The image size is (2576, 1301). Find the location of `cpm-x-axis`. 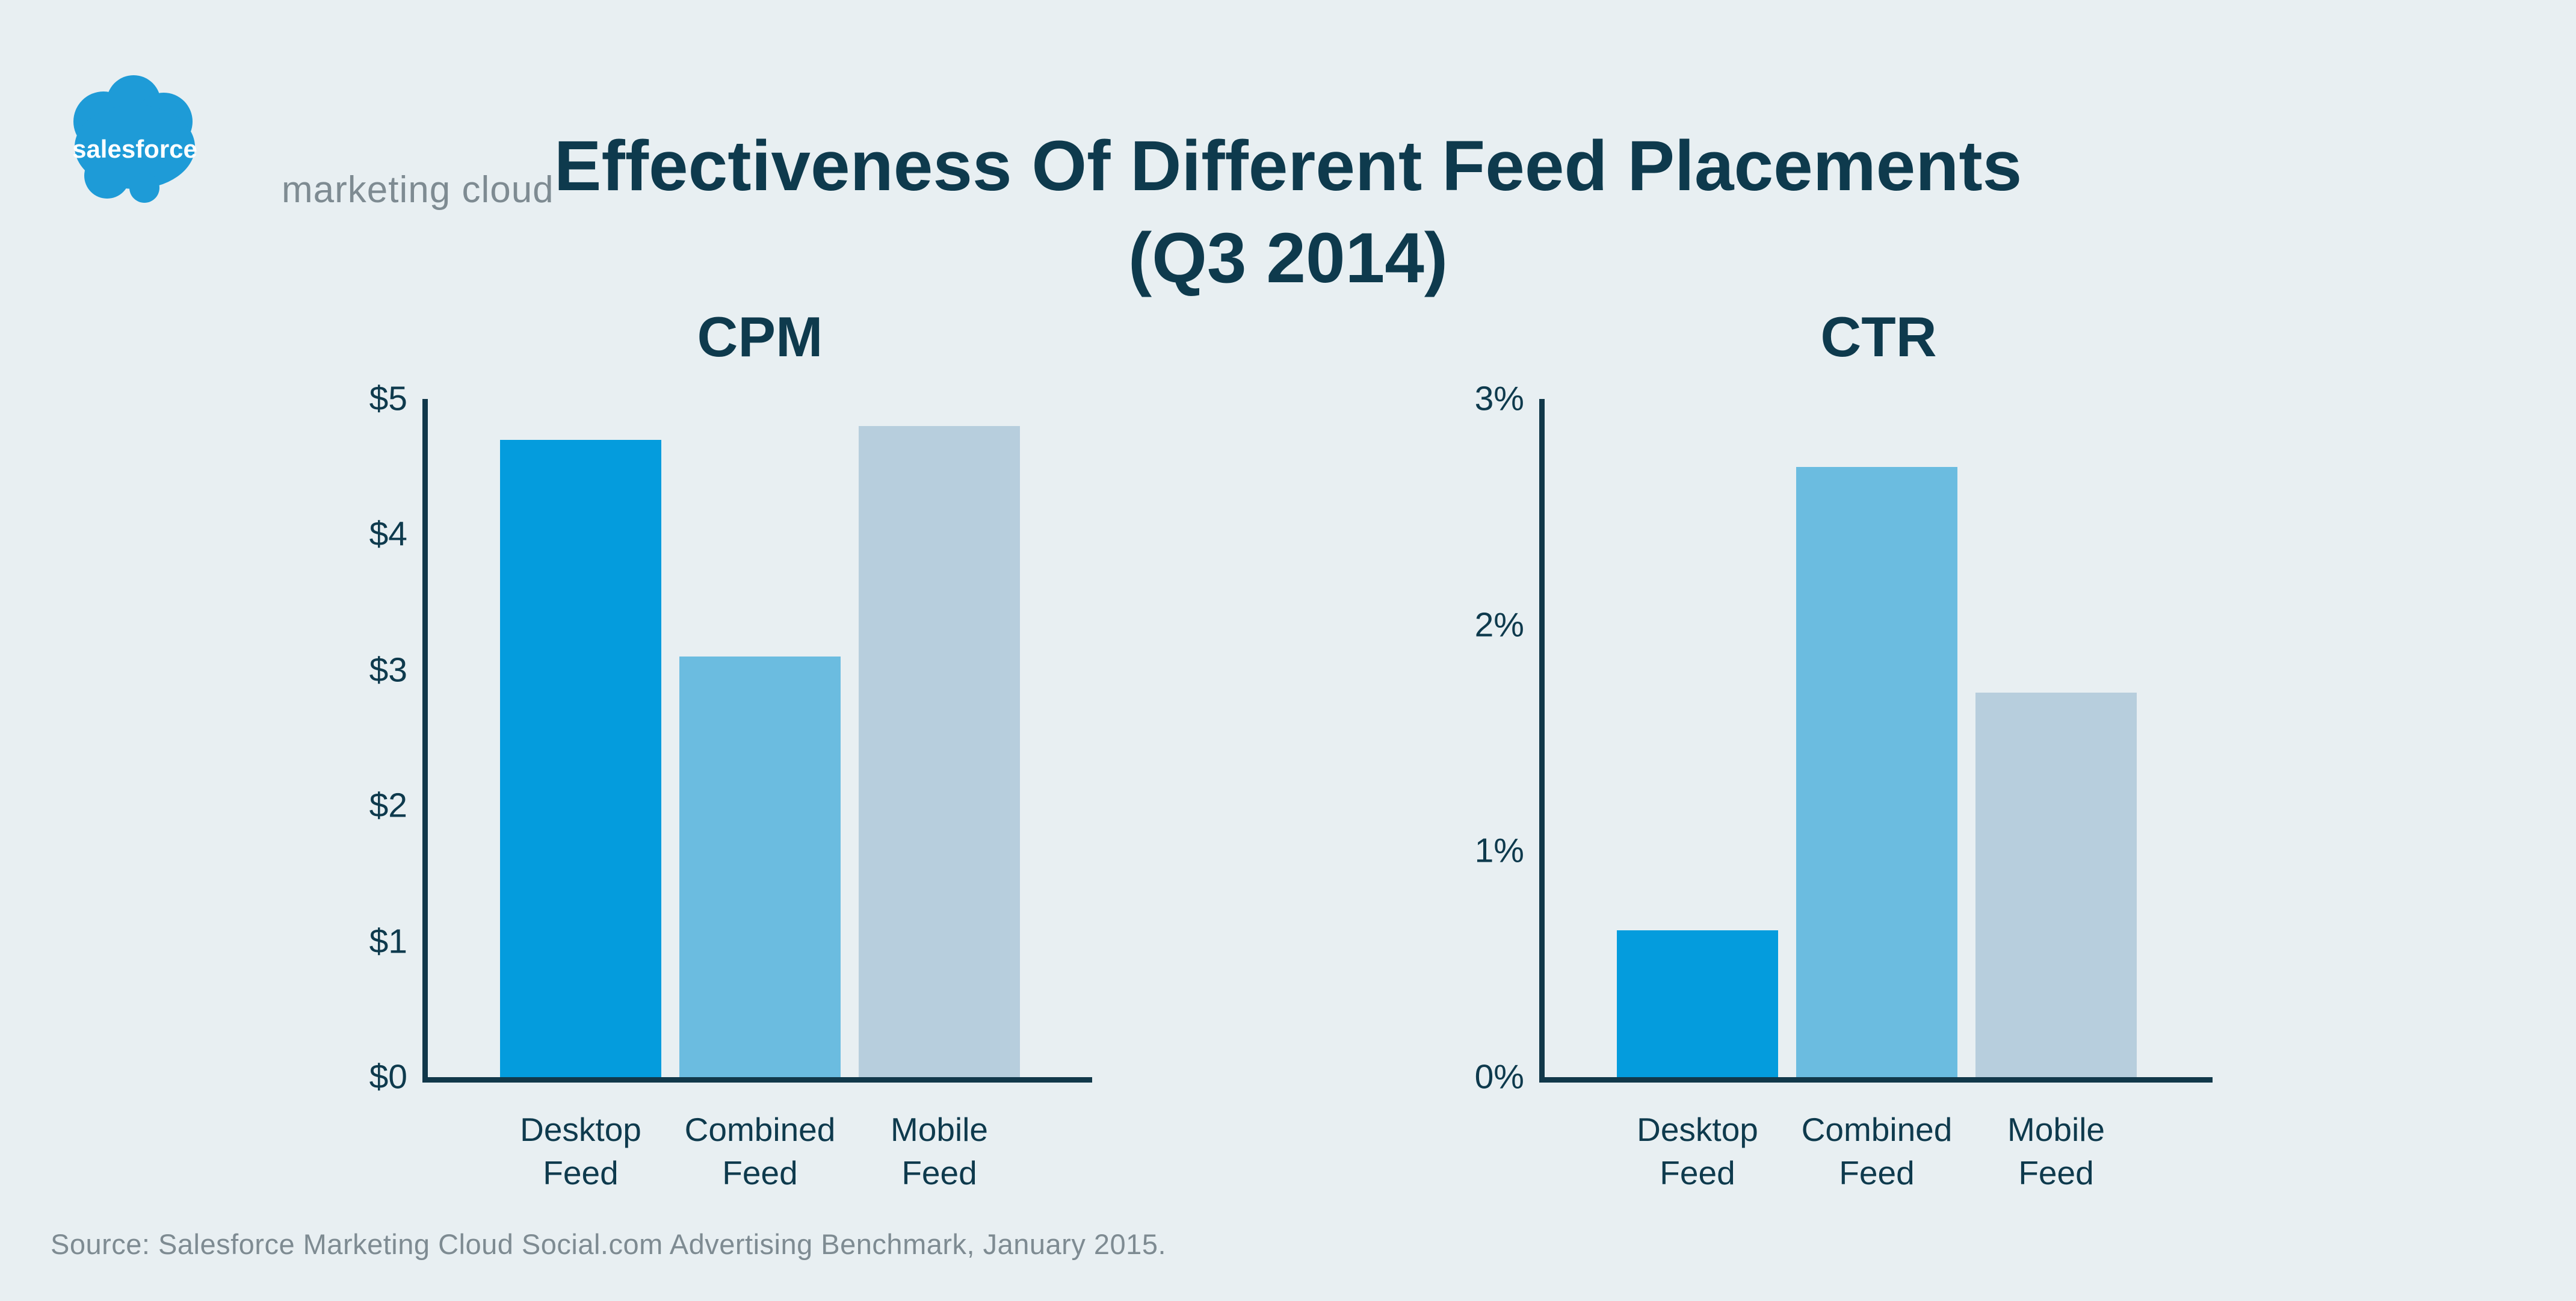

cpm-x-axis is located at coordinates (757, 1080).